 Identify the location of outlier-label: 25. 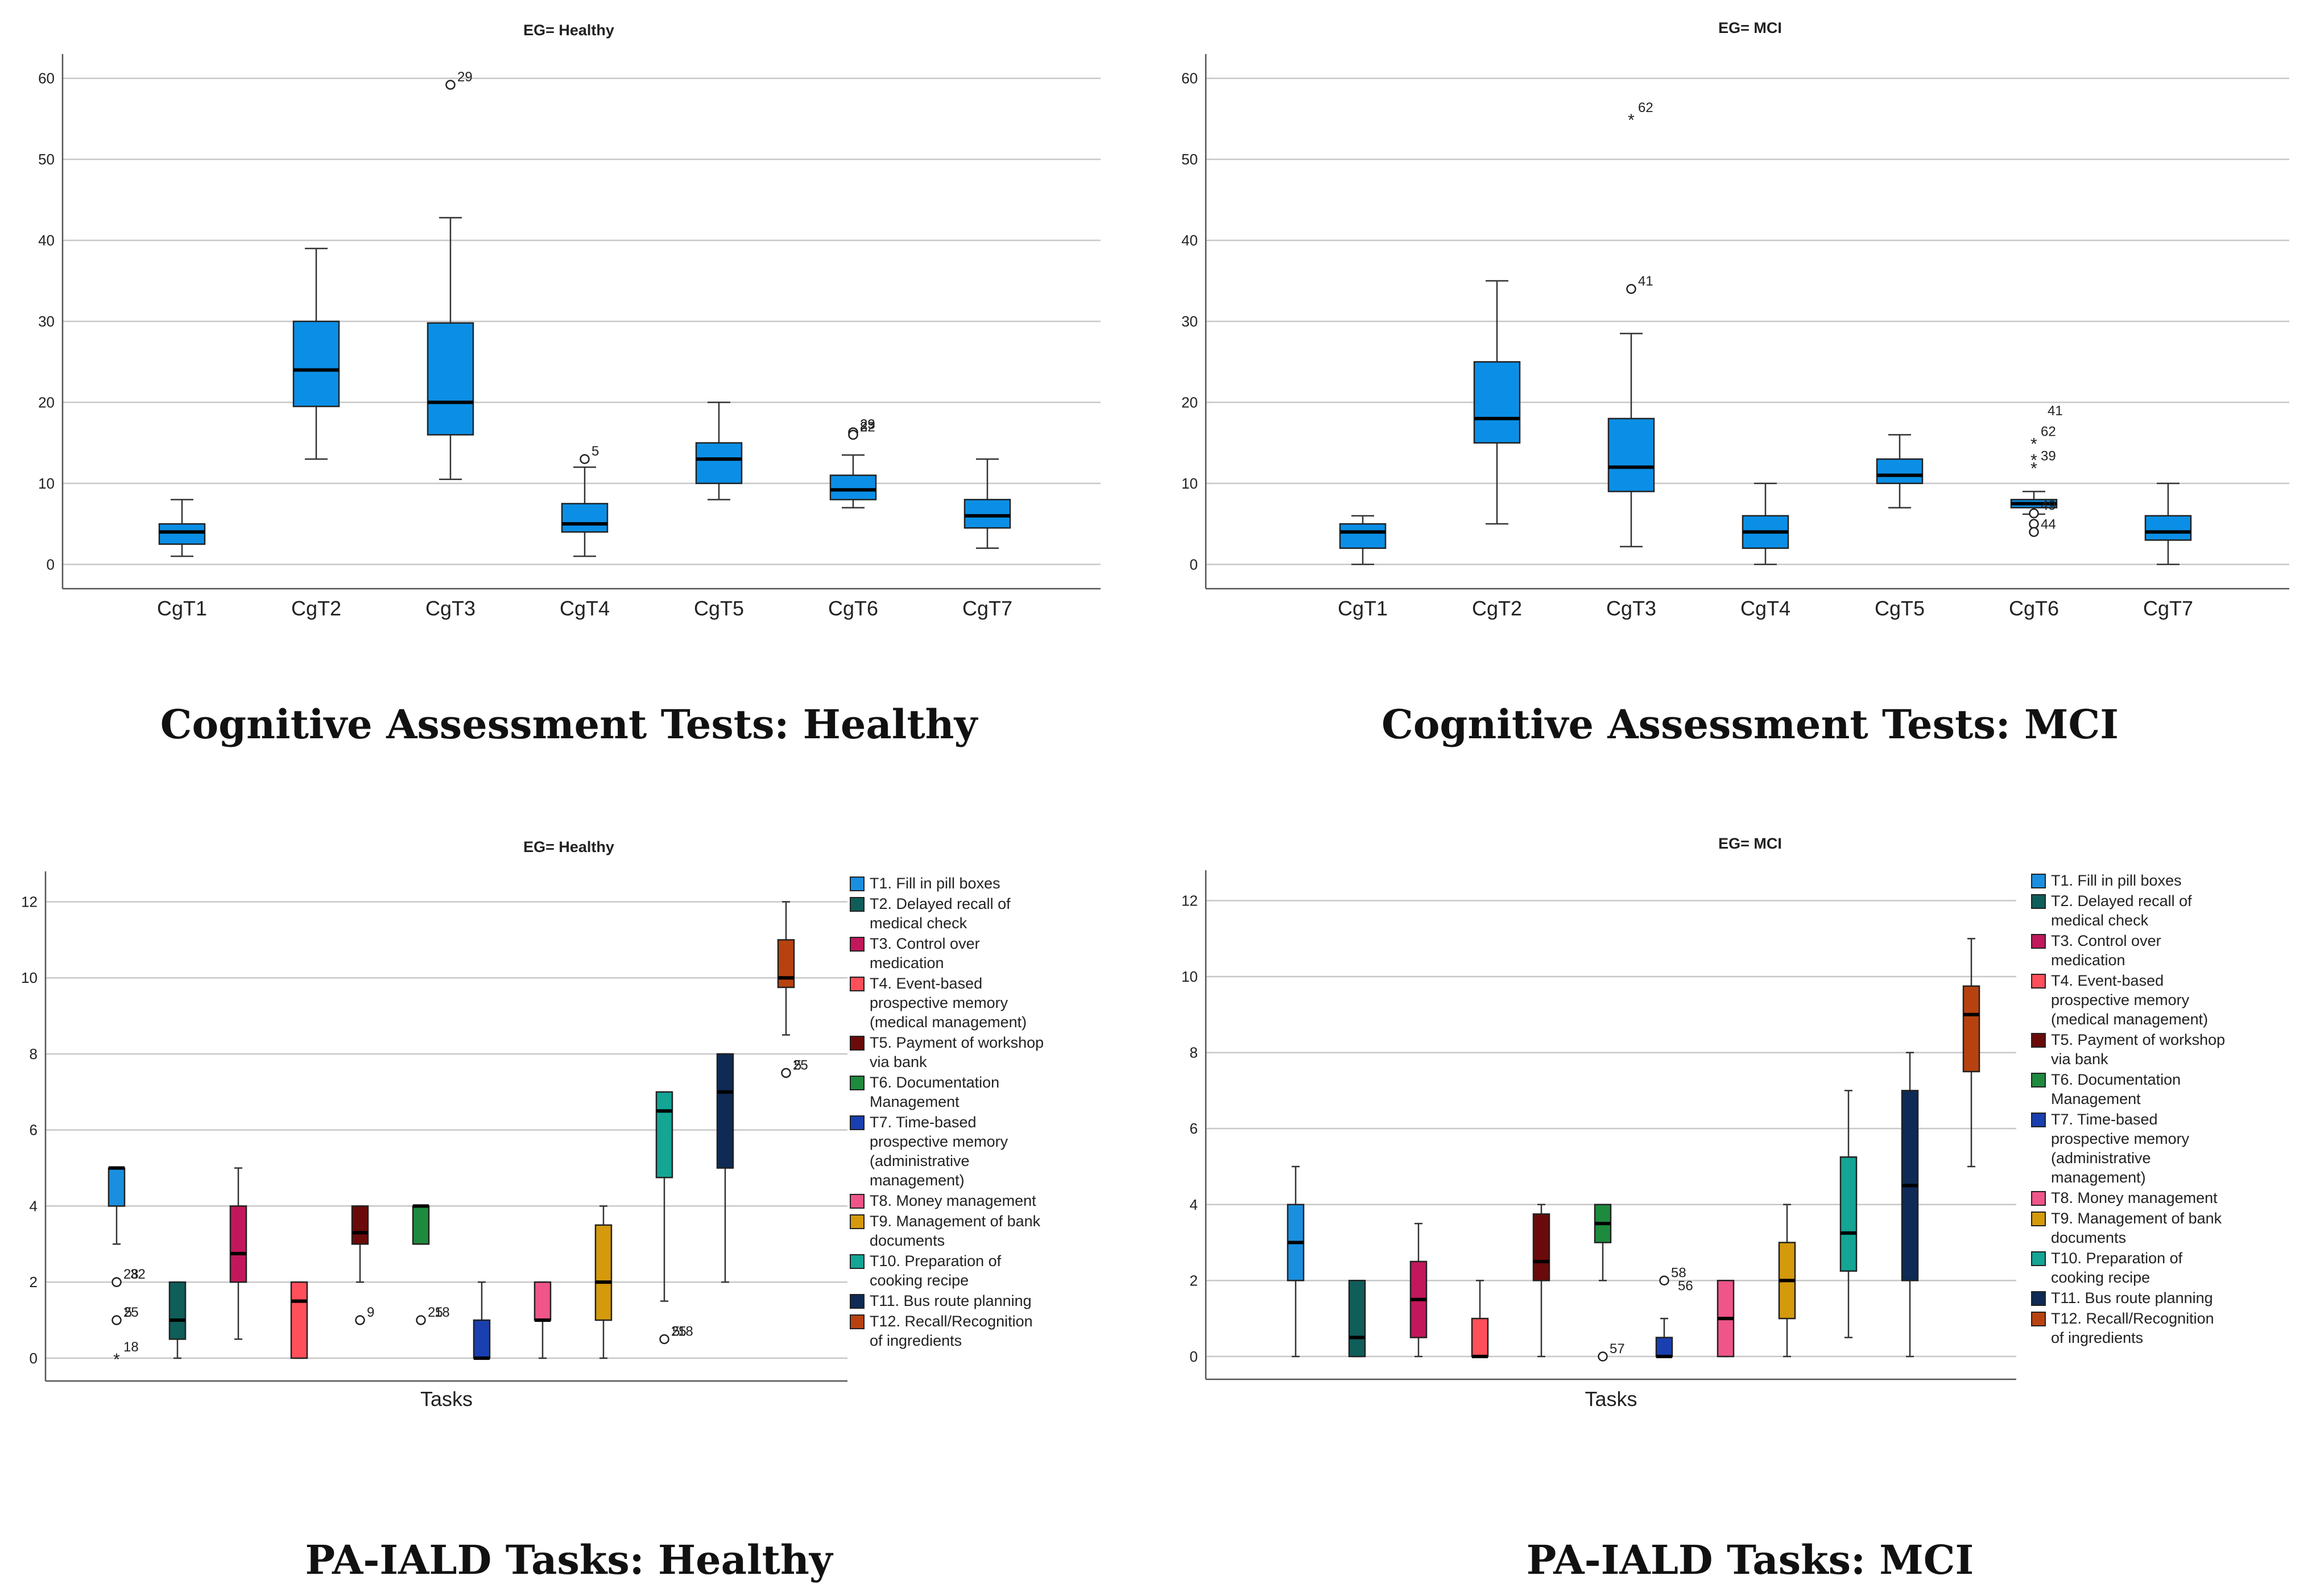
(436, 1312).